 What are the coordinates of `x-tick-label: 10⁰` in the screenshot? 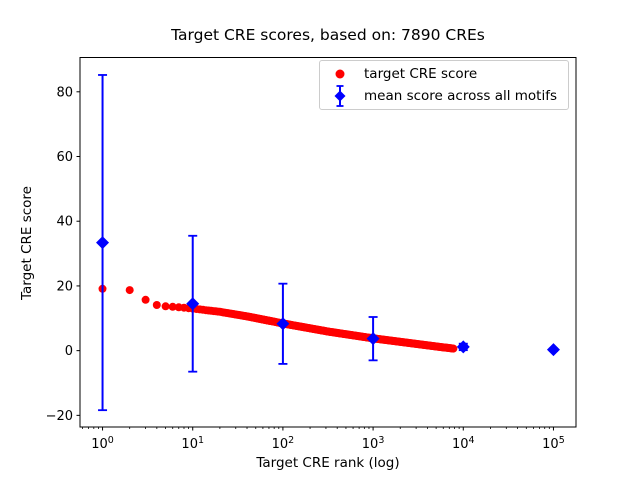 It's located at (102, 443).